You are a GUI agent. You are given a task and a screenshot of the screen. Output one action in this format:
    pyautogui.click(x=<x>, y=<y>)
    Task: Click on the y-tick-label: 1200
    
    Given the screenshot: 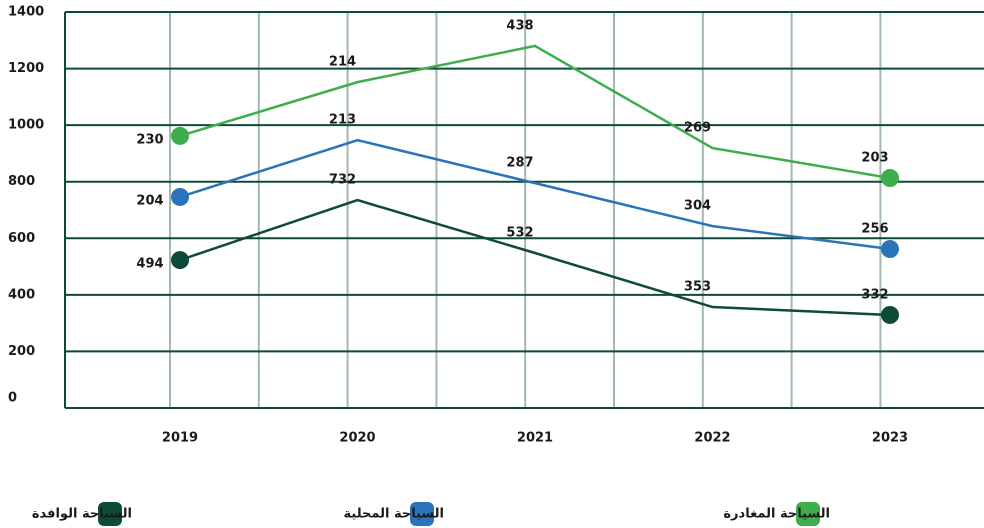 What is the action you would take?
    pyautogui.click(x=26, y=68)
    